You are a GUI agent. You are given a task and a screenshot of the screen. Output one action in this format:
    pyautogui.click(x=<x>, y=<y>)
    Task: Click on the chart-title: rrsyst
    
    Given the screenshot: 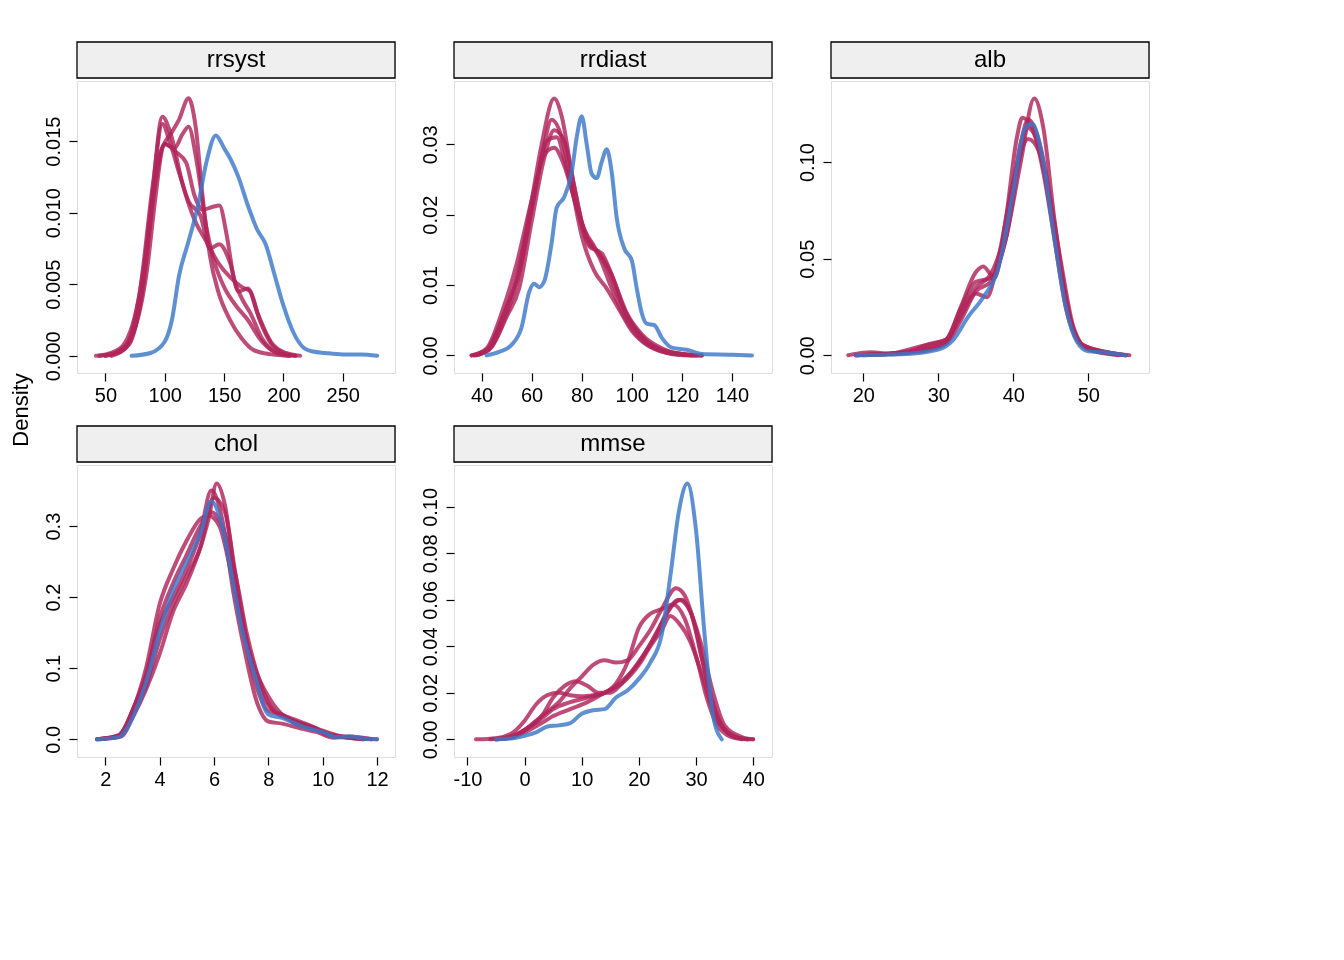 What is the action you would take?
    pyautogui.click(x=236, y=58)
    